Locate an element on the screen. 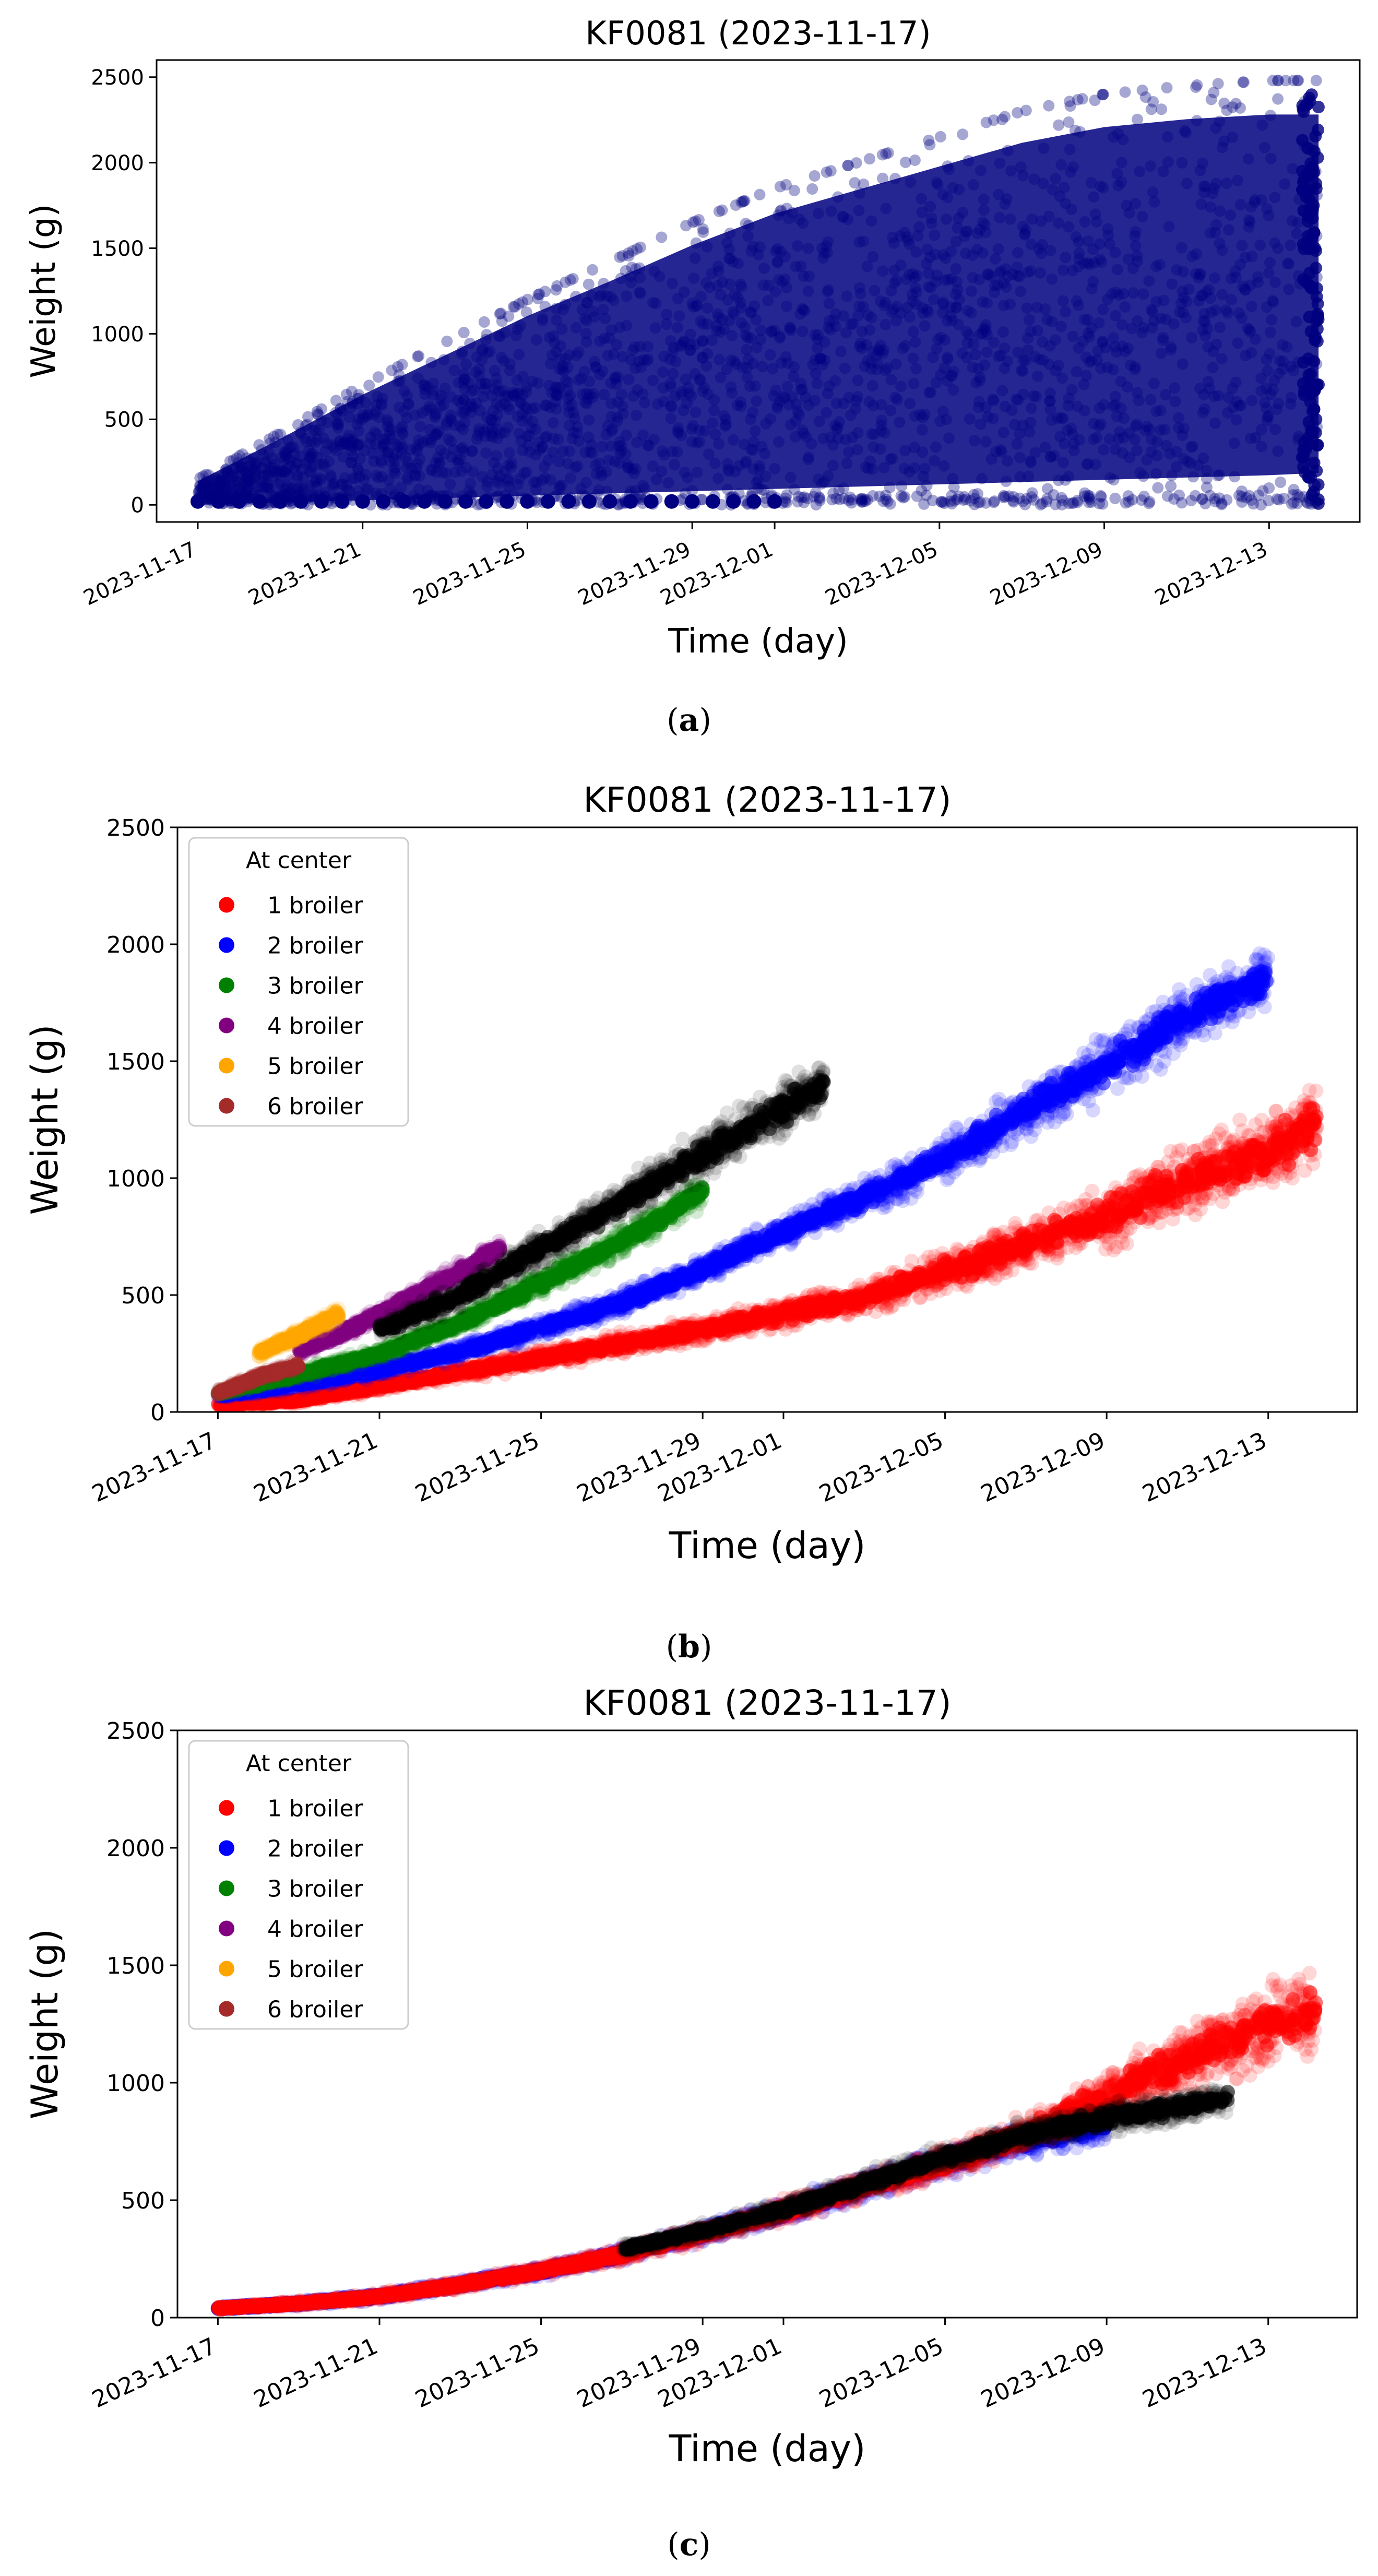  chart-title: KF0081 (2023-11-17) is located at coordinates (758, 33).